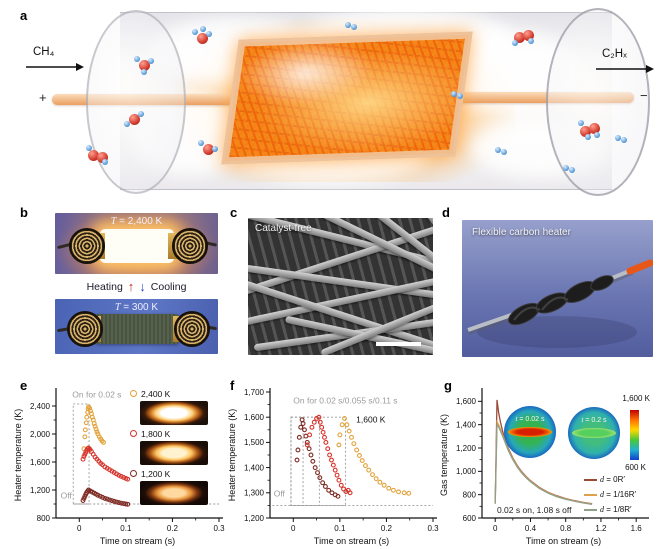  What do you see at coordinates (534, 510) in the screenshot?
I see `svg-text: 0.02 s on, 1.08 s off` at bounding box center [534, 510].